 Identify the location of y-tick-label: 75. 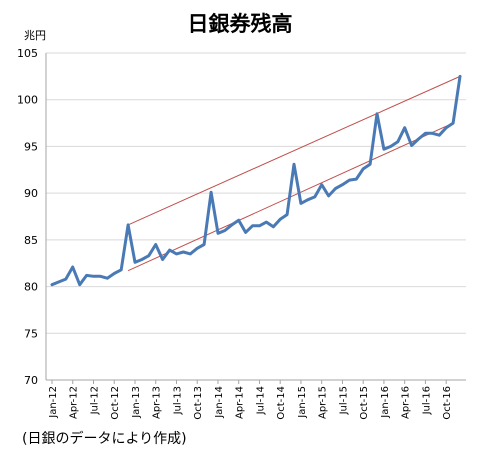
(31, 333).